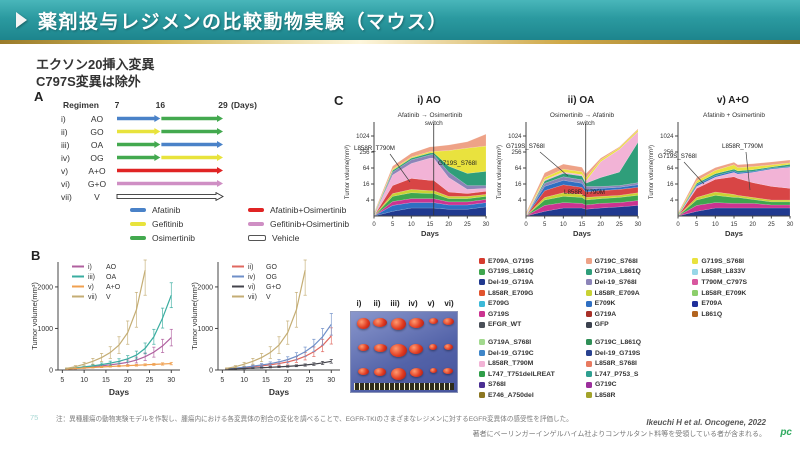 The height and width of the screenshot is (450, 800). What do you see at coordinates (617, 272) in the screenshot?
I see `mutation-label: G719A_L861Q` at bounding box center [617, 272].